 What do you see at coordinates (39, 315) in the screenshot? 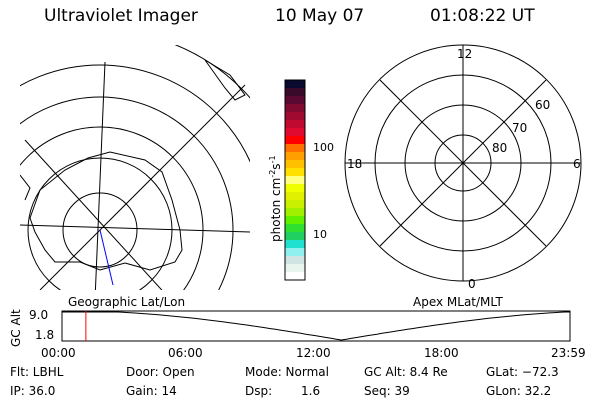
I see `ytick-9: 9.0` at bounding box center [39, 315].